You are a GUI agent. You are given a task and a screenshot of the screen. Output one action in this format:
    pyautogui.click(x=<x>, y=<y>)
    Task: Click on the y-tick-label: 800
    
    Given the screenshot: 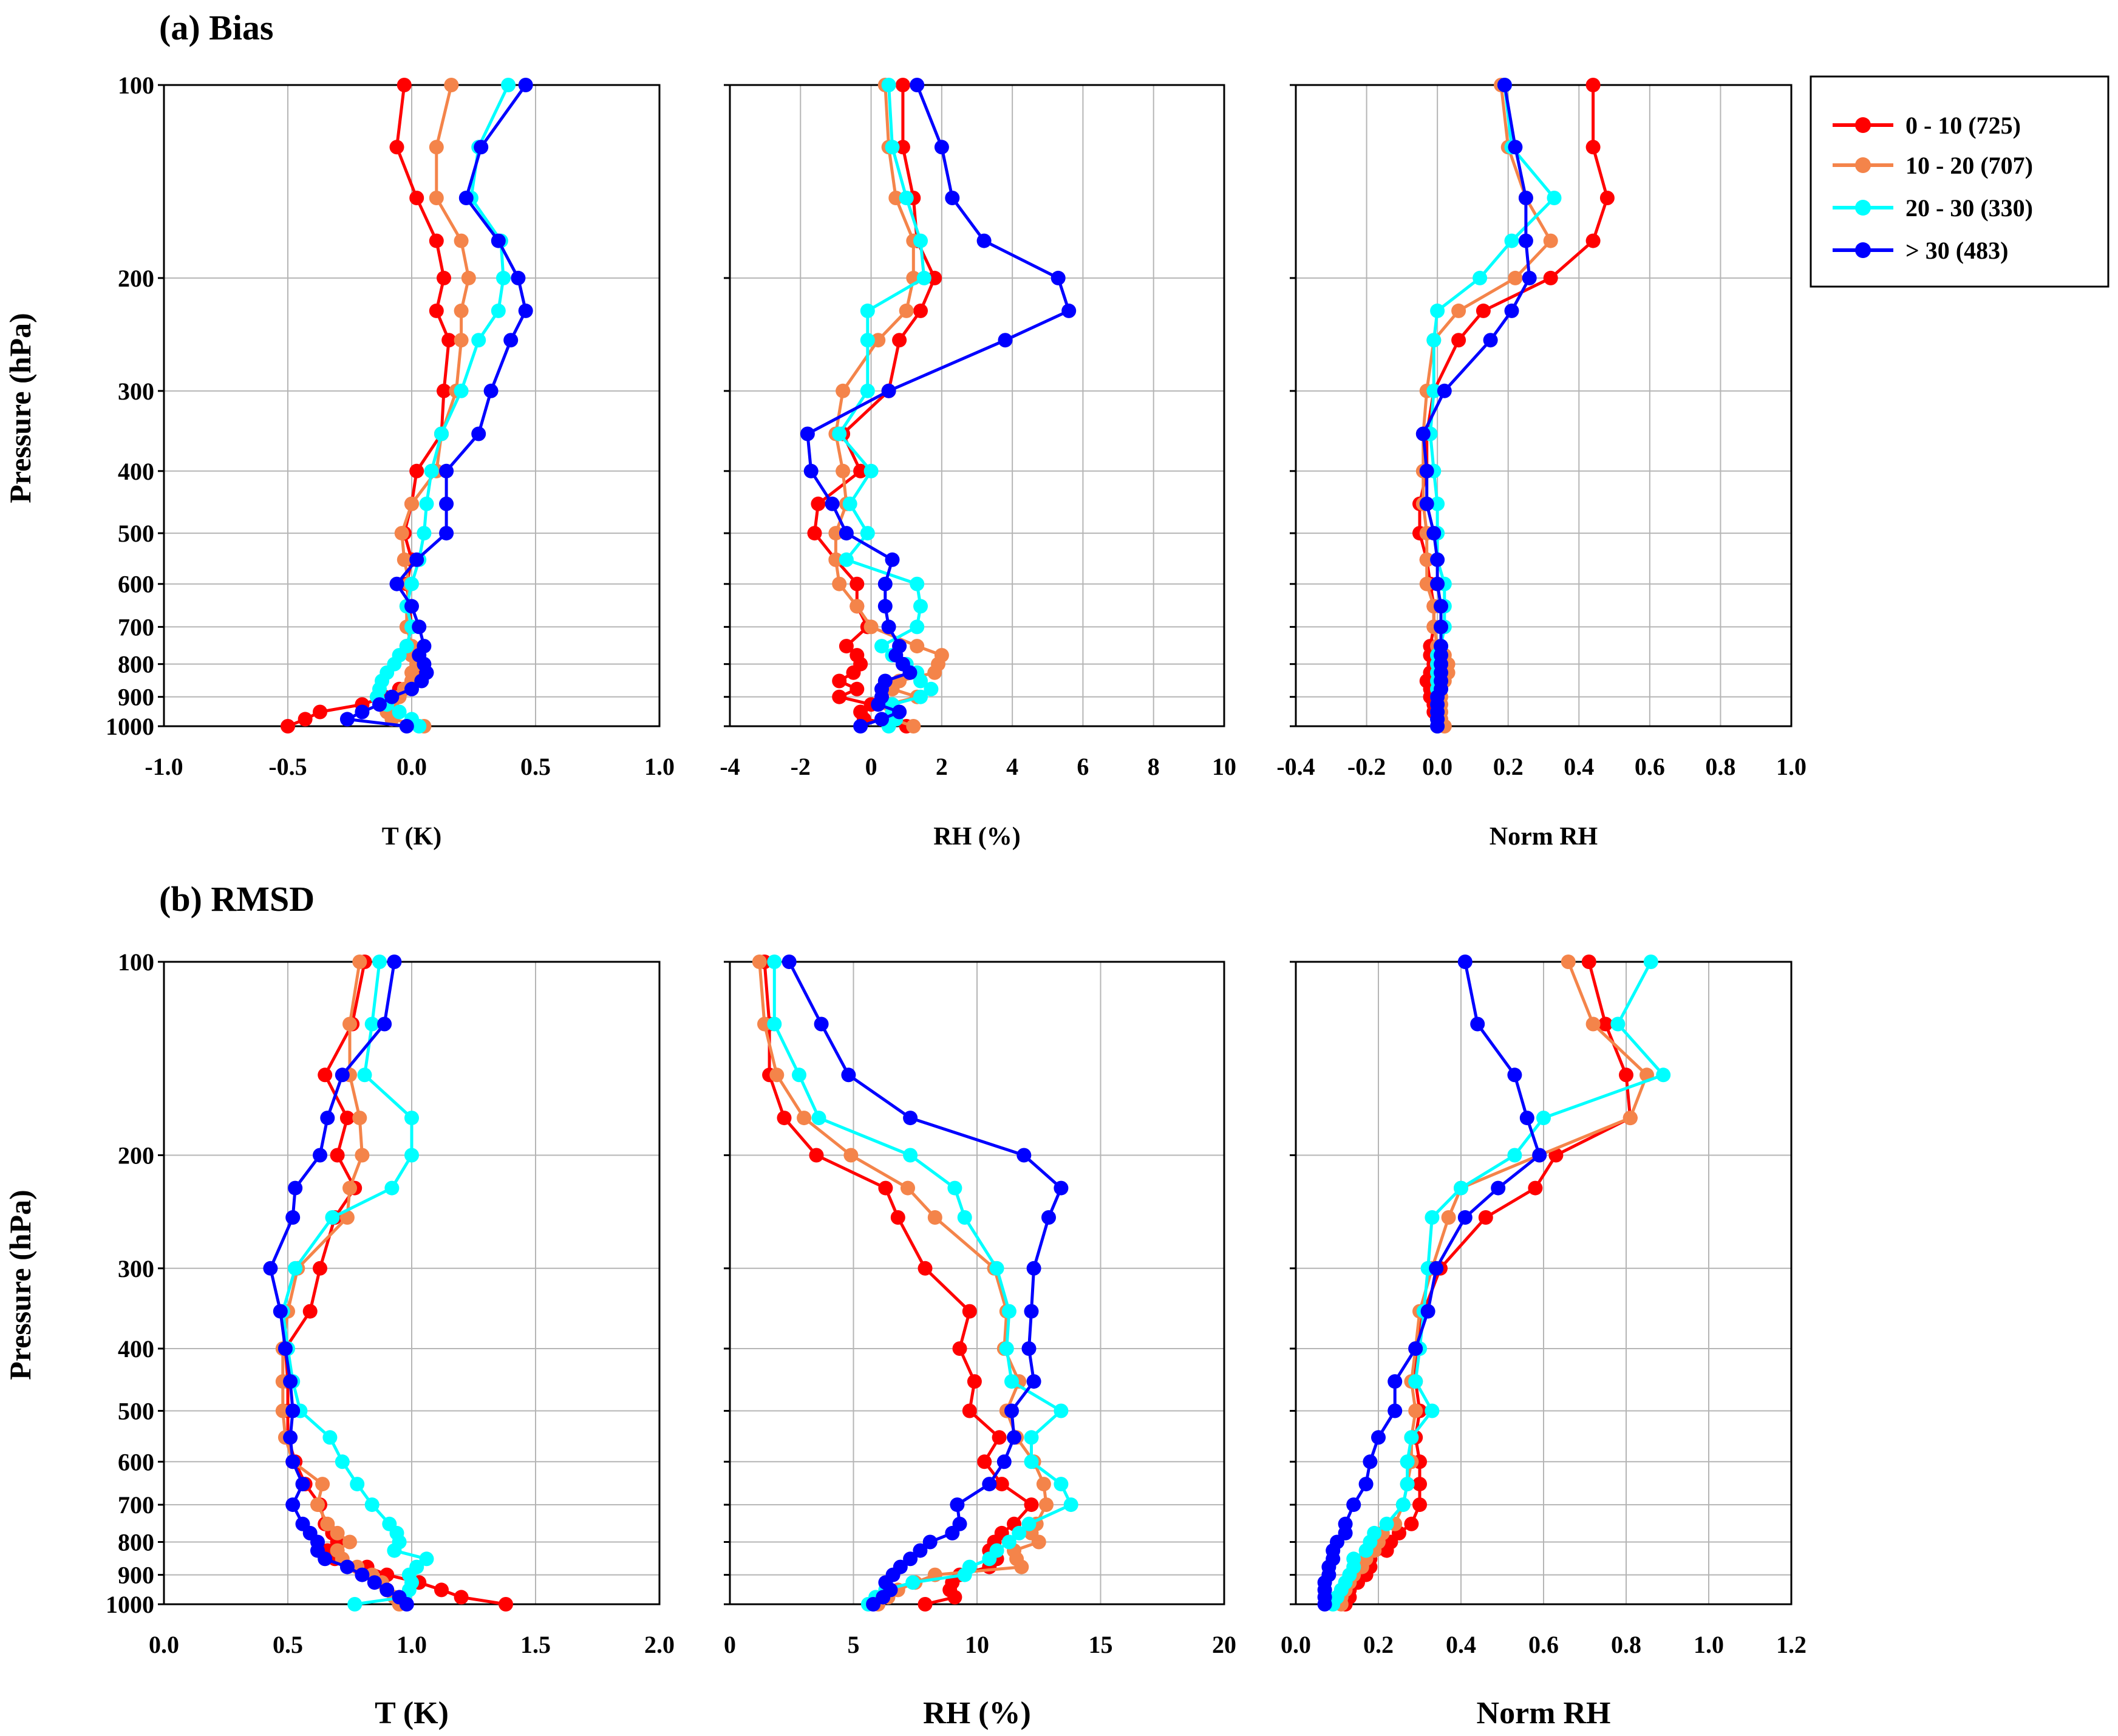 What is the action you would take?
    pyautogui.click(x=136, y=1542)
    